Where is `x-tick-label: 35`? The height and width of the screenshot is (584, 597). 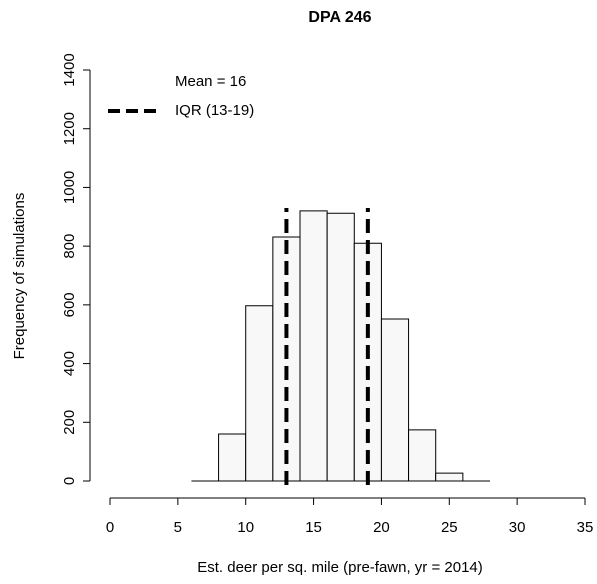
x-tick-label: 35 is located at coordinates (585, 527).